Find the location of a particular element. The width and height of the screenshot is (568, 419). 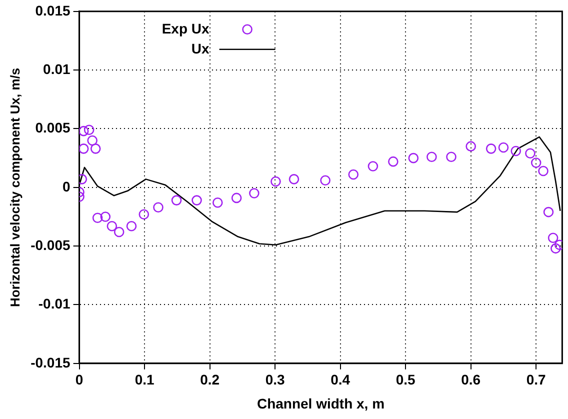

x-tick-label: 0.7 is located at coordinates (536, 380).